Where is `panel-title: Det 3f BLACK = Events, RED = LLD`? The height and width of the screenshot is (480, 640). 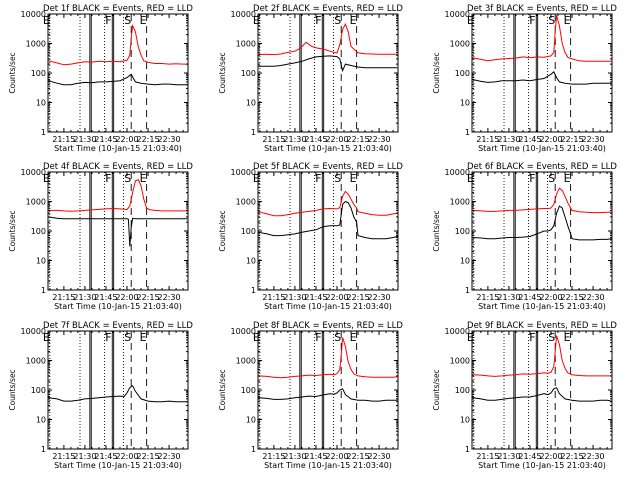 panel-title: Det 3f BLACK = Events, RED = LLD is located at coordinates (542, 9).